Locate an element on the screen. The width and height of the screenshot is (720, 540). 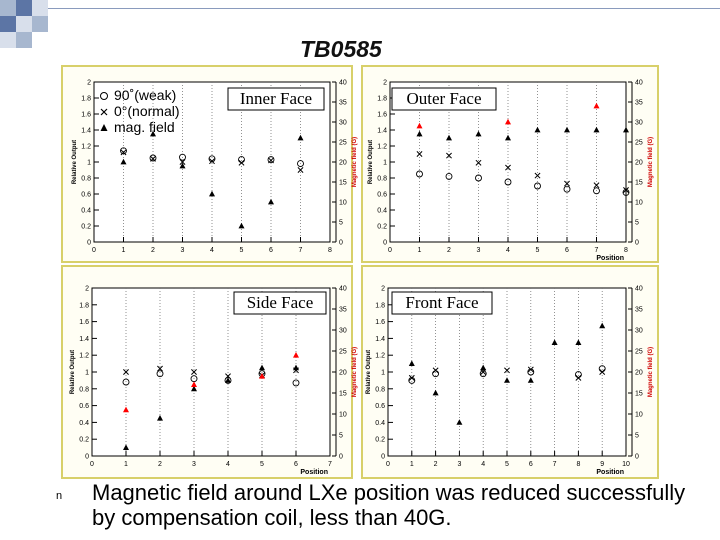
x-tick-label: 6 is located at coordinates (296, 464).